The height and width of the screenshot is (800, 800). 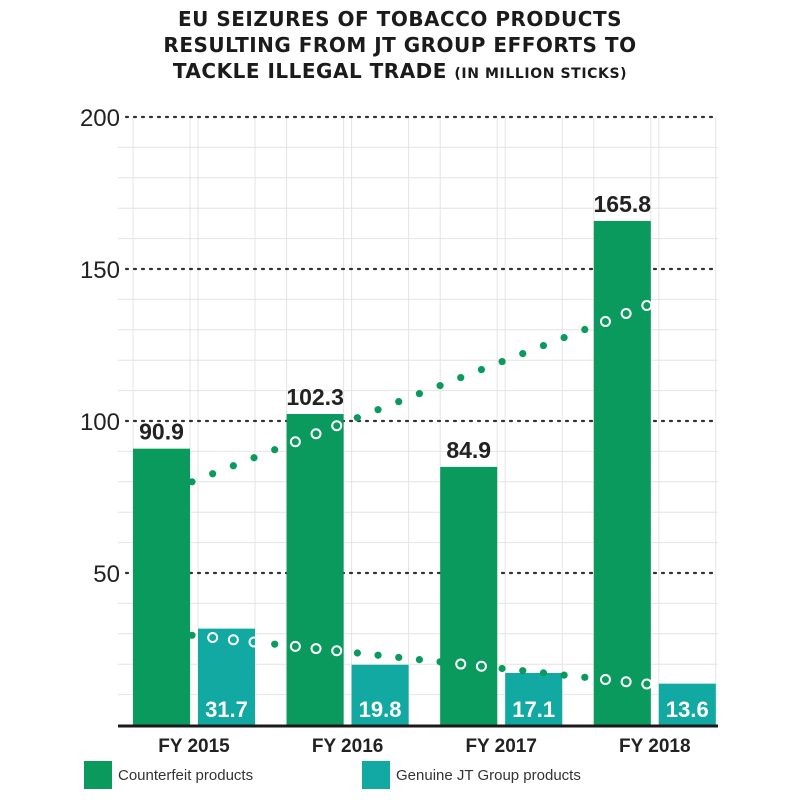 What do you see at coordinates (500, 746) in the screenshot?
I see `x-tick-label: FY 2017` at bounding box center [500, 746].